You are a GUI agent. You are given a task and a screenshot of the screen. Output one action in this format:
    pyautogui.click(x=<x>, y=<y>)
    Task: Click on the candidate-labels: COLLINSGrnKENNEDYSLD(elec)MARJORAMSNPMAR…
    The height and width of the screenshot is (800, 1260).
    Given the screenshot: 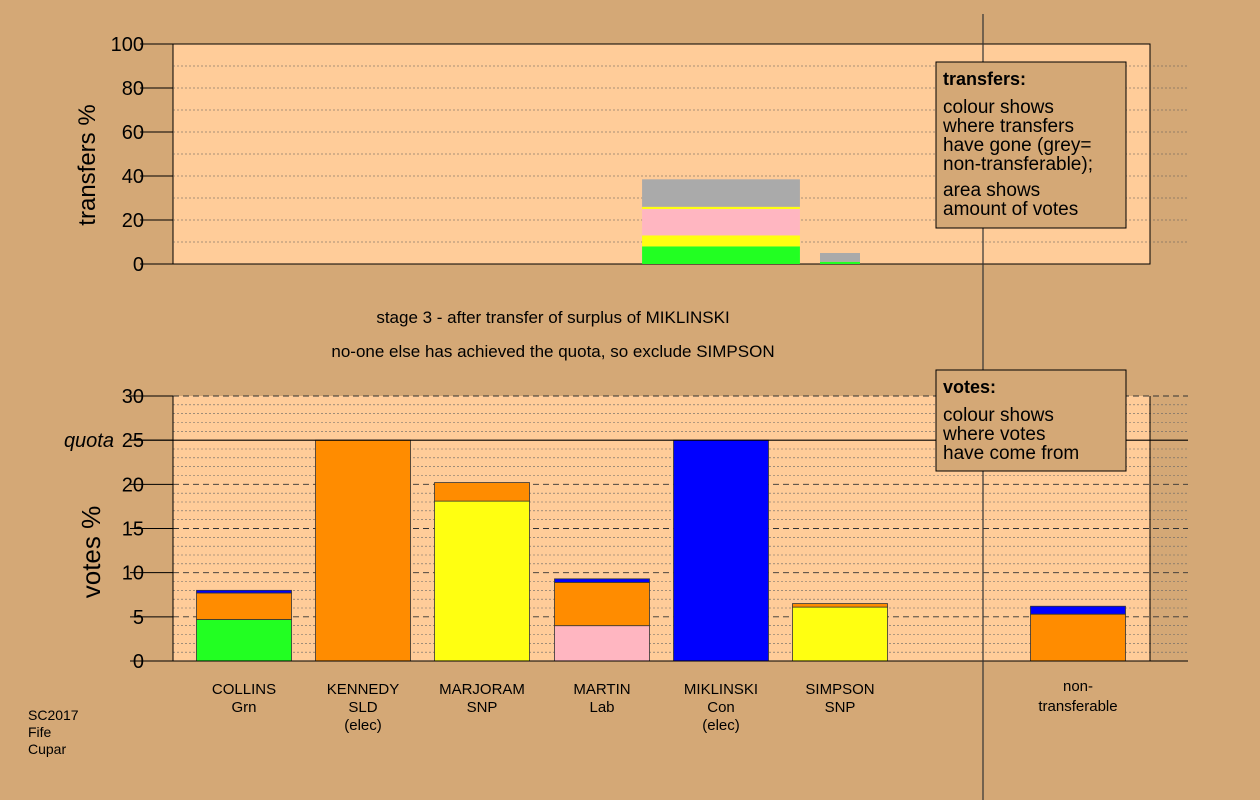 What is the action you would take?
    pyautogui.click(x=543, y=707)
    